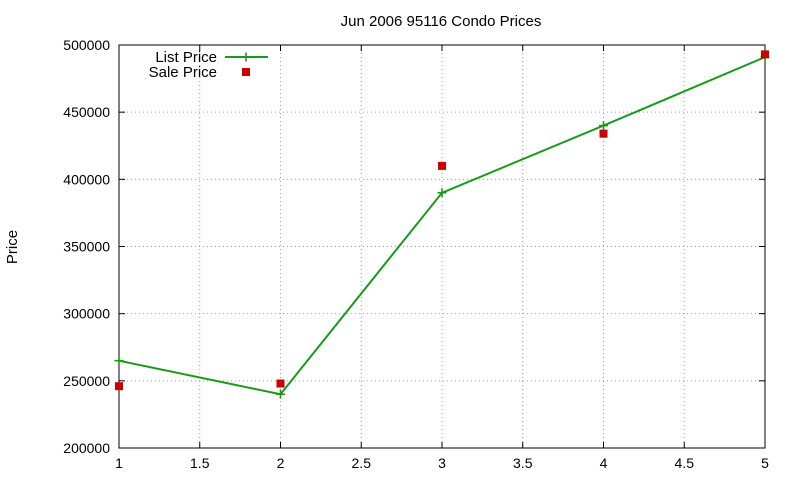 The width and height of the screenshot is (800, 480). I want to click on legend-label: List Price, so click(186, 57).